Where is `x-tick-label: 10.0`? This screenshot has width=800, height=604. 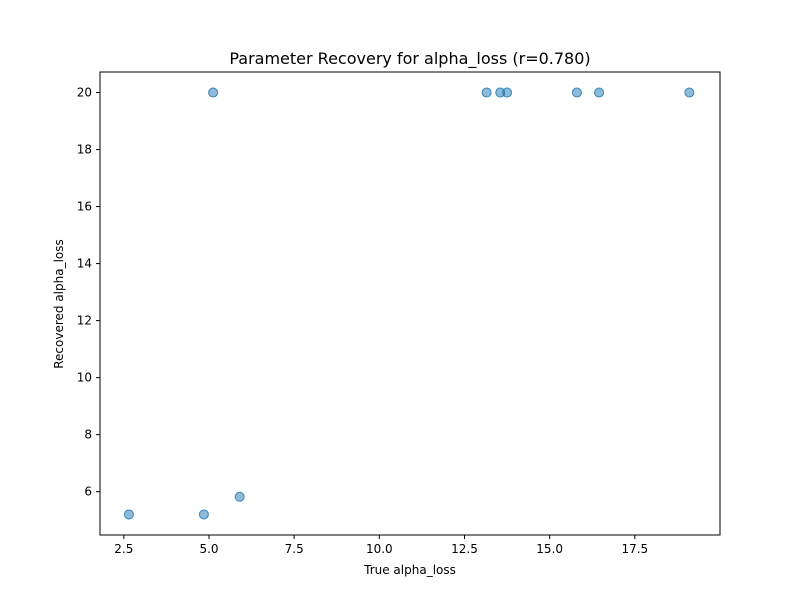 x-tick-label: 10.0 is located at coordinates (379, 549).